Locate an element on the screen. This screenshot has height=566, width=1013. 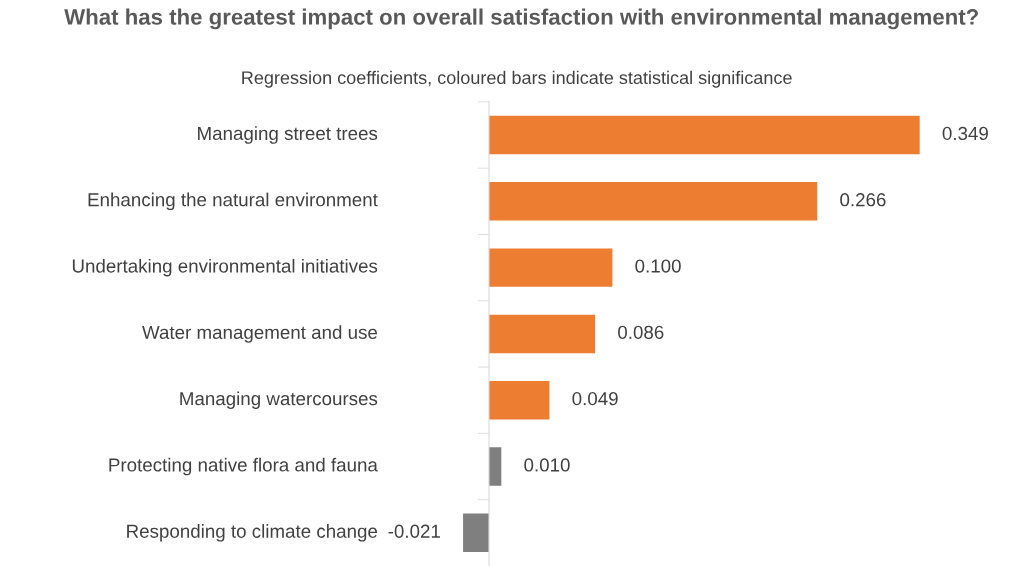
data-label: 0.100 is located at coordinates (658, 266).